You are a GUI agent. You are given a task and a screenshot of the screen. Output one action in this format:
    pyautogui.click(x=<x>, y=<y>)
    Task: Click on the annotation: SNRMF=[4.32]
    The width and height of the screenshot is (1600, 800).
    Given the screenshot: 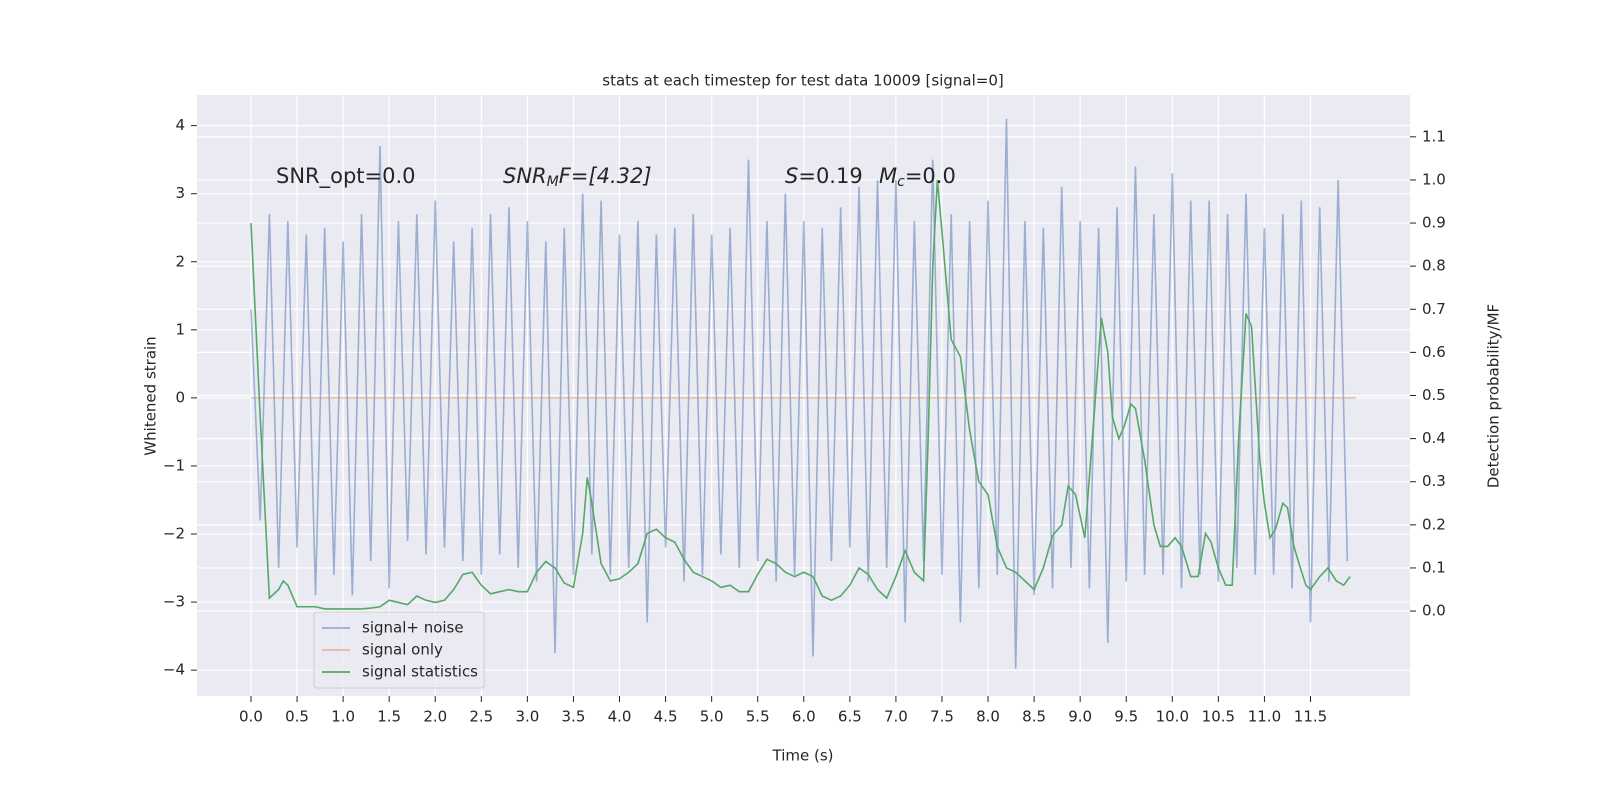 What is the action you would take?
    pyautogui.click(x=577, y=177)
    